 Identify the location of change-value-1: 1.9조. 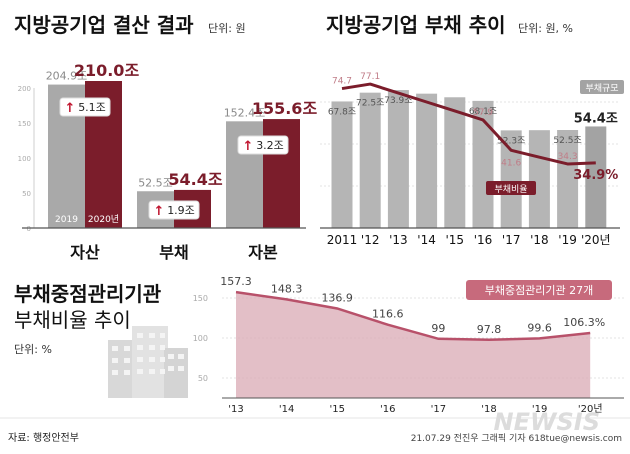
(181, 210).